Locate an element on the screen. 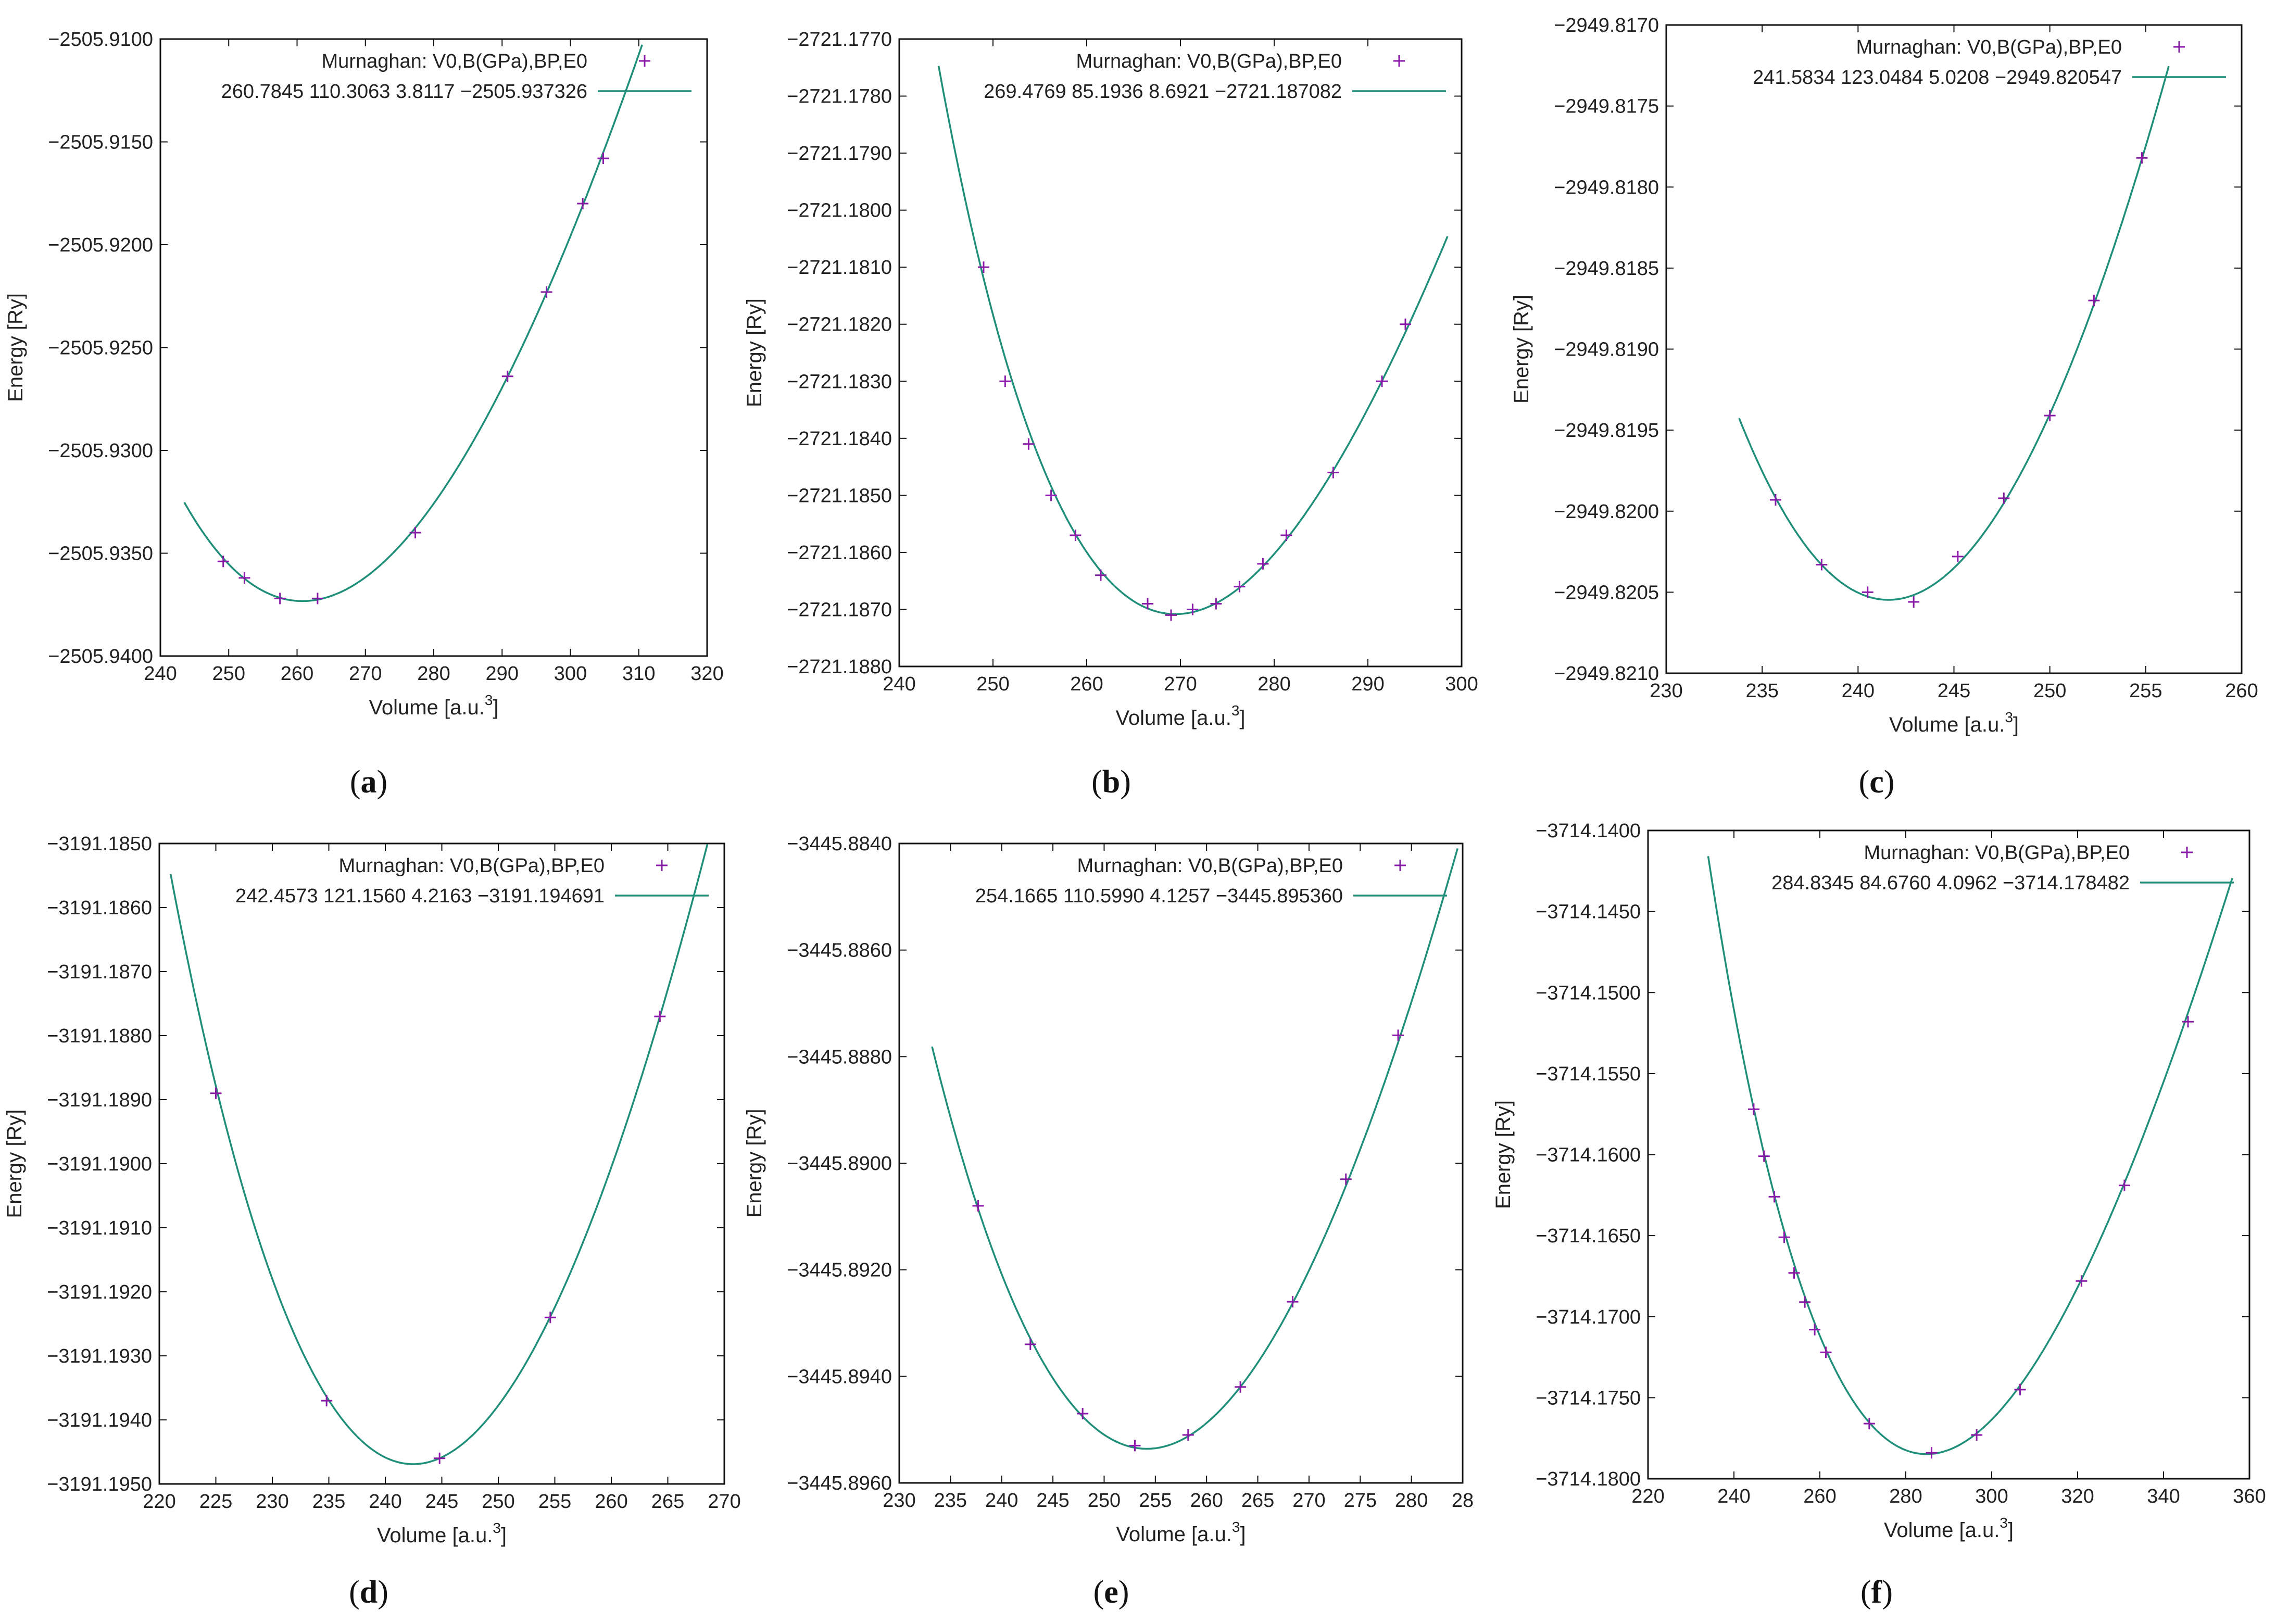 The height and width of the screenshot is (1624, 2276). panel-label-letter: f is located at coordinates (1877, 1593).